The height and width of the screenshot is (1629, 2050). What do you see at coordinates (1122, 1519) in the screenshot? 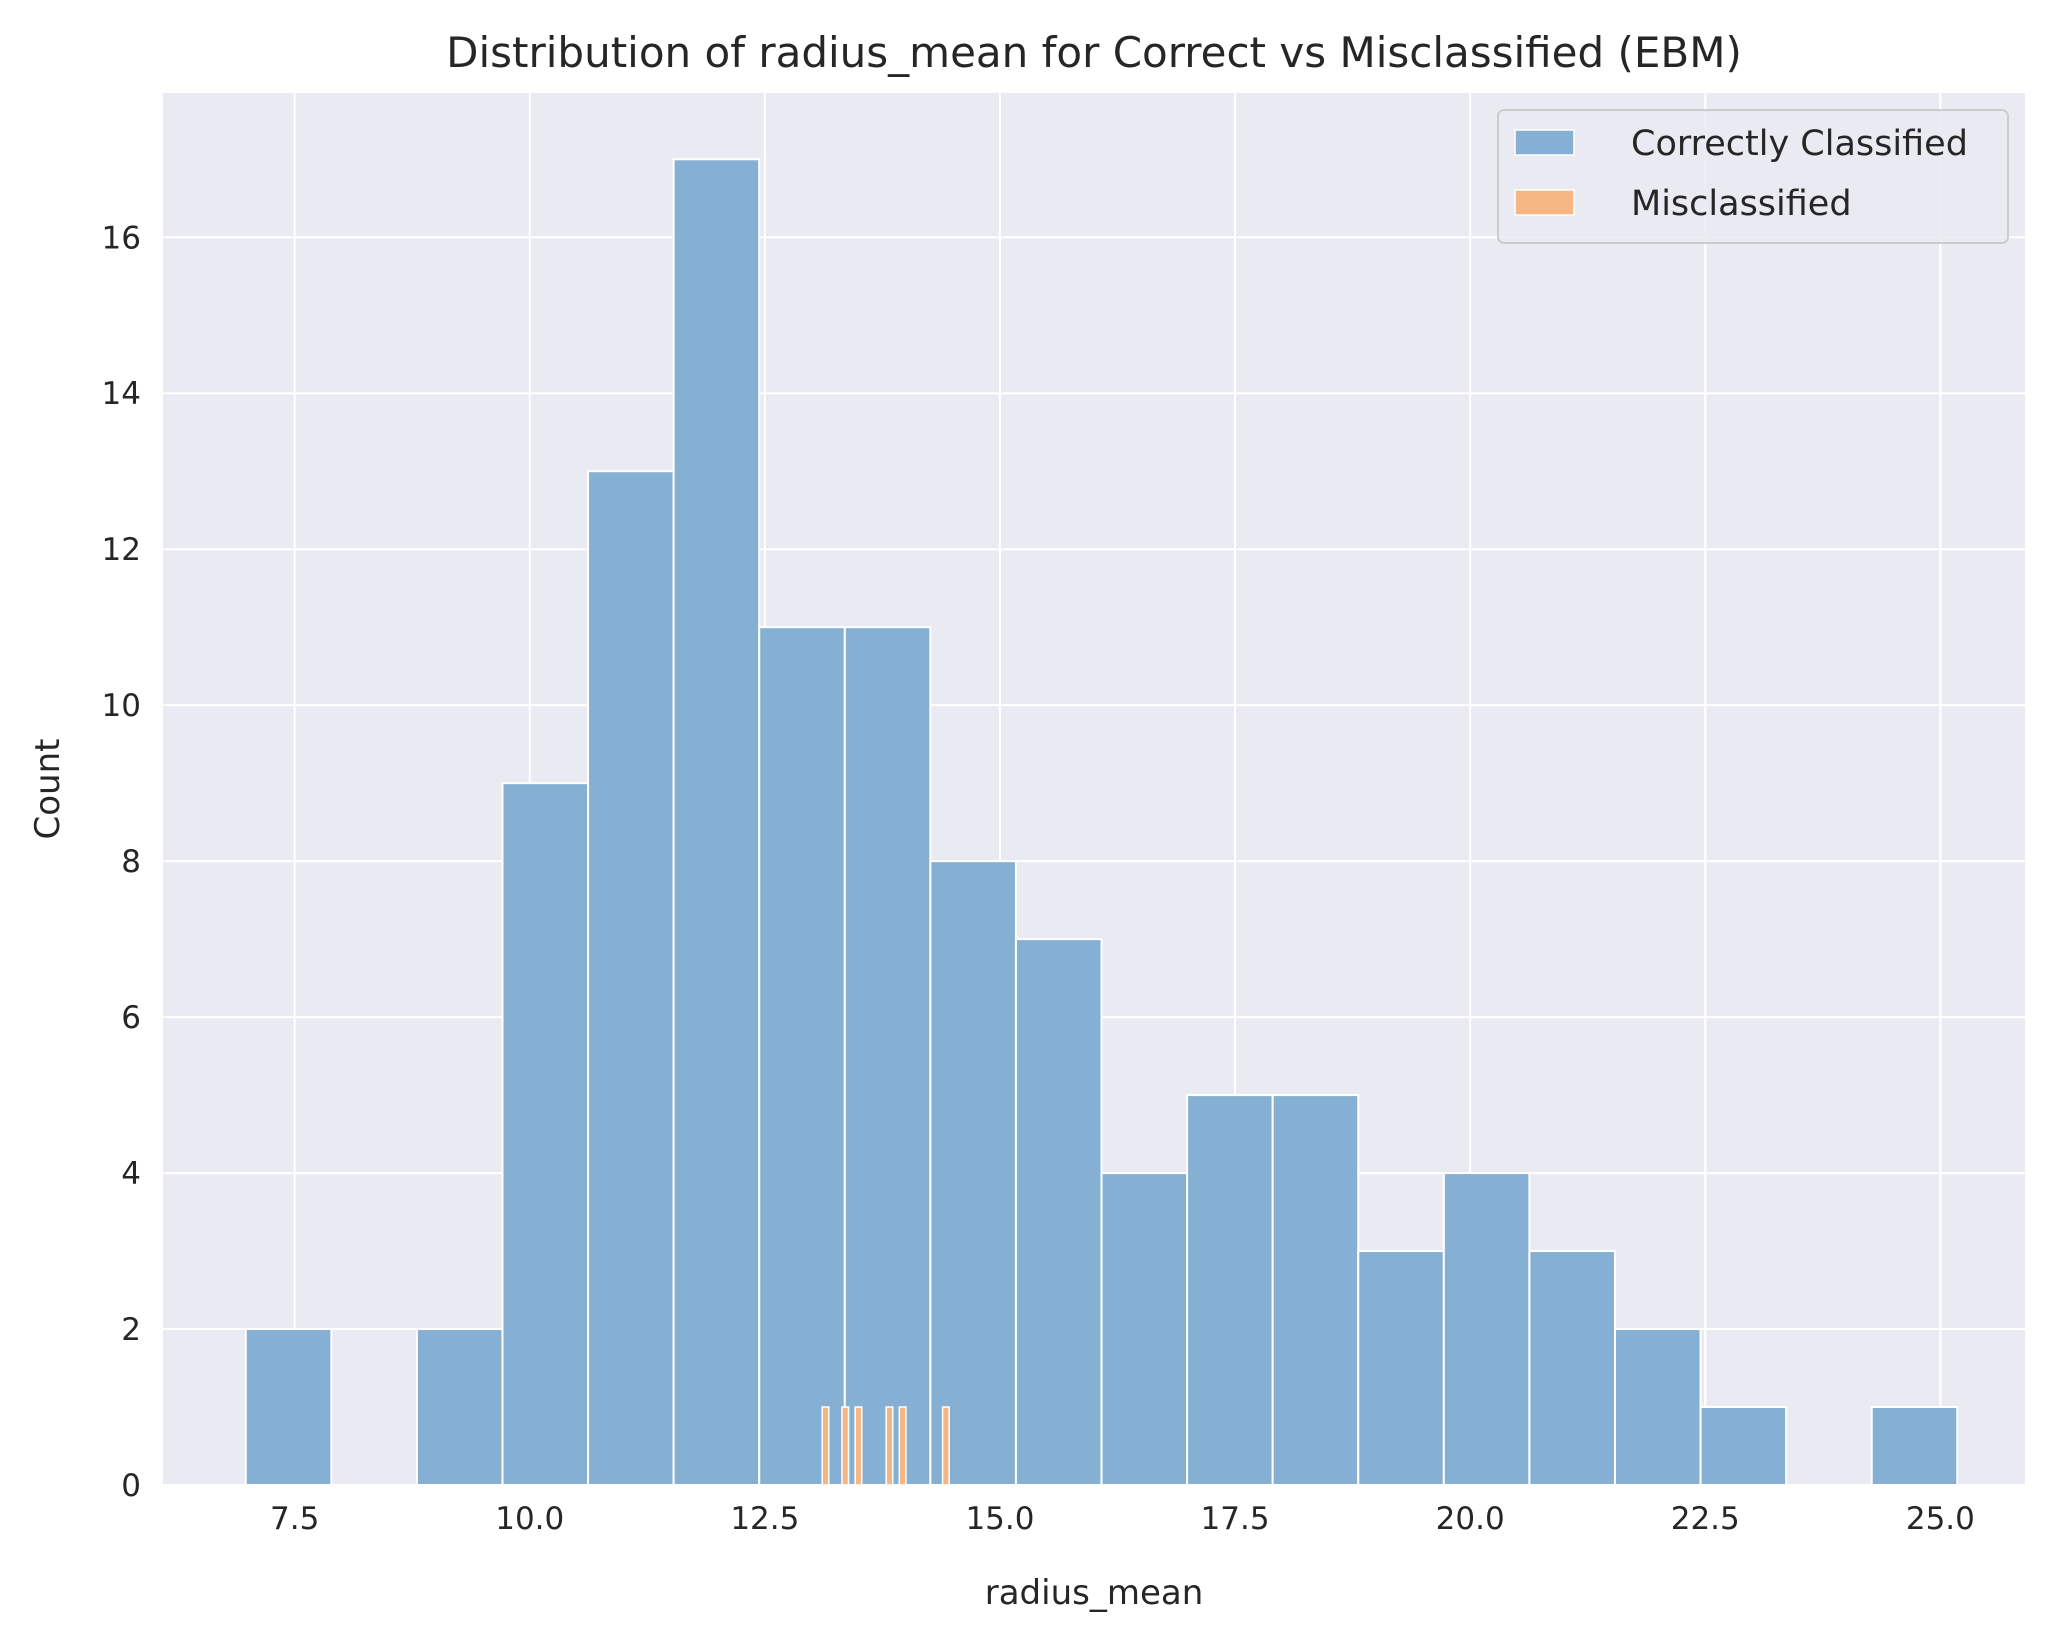
I see `x-tick-labels: 7.5 10.0 12.5 15.0 17.5 20.0 22.5 25.0` at bounding box center [1122, 1519].